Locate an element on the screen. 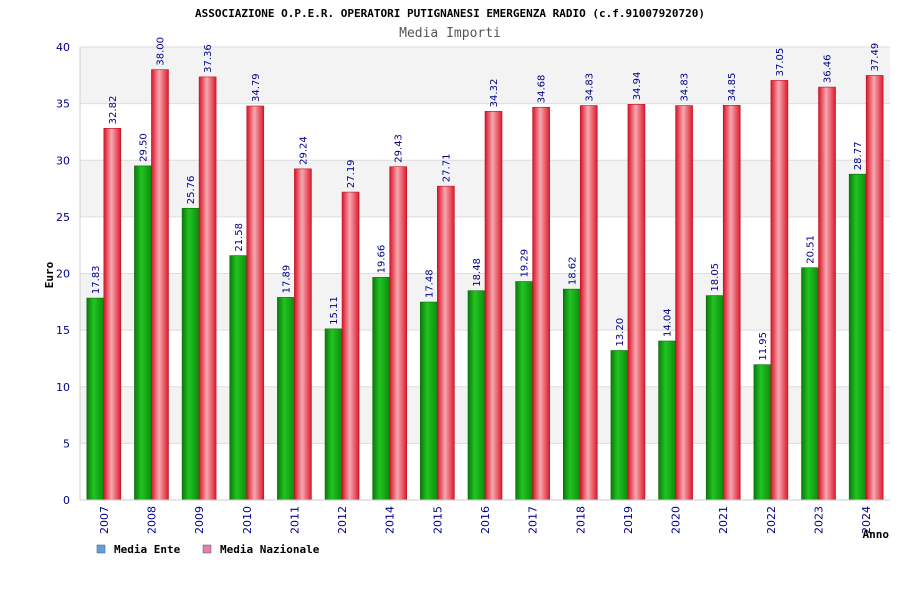 The height and width of the screenshot is (600, 900). bar-media-nazionale-2019 is located at coordinates (636, 302).